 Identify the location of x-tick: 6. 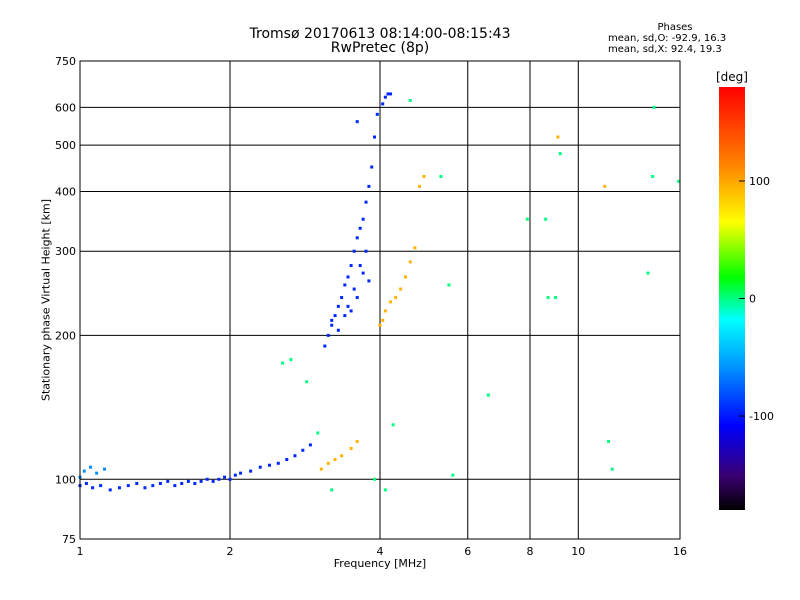
(467, 551).